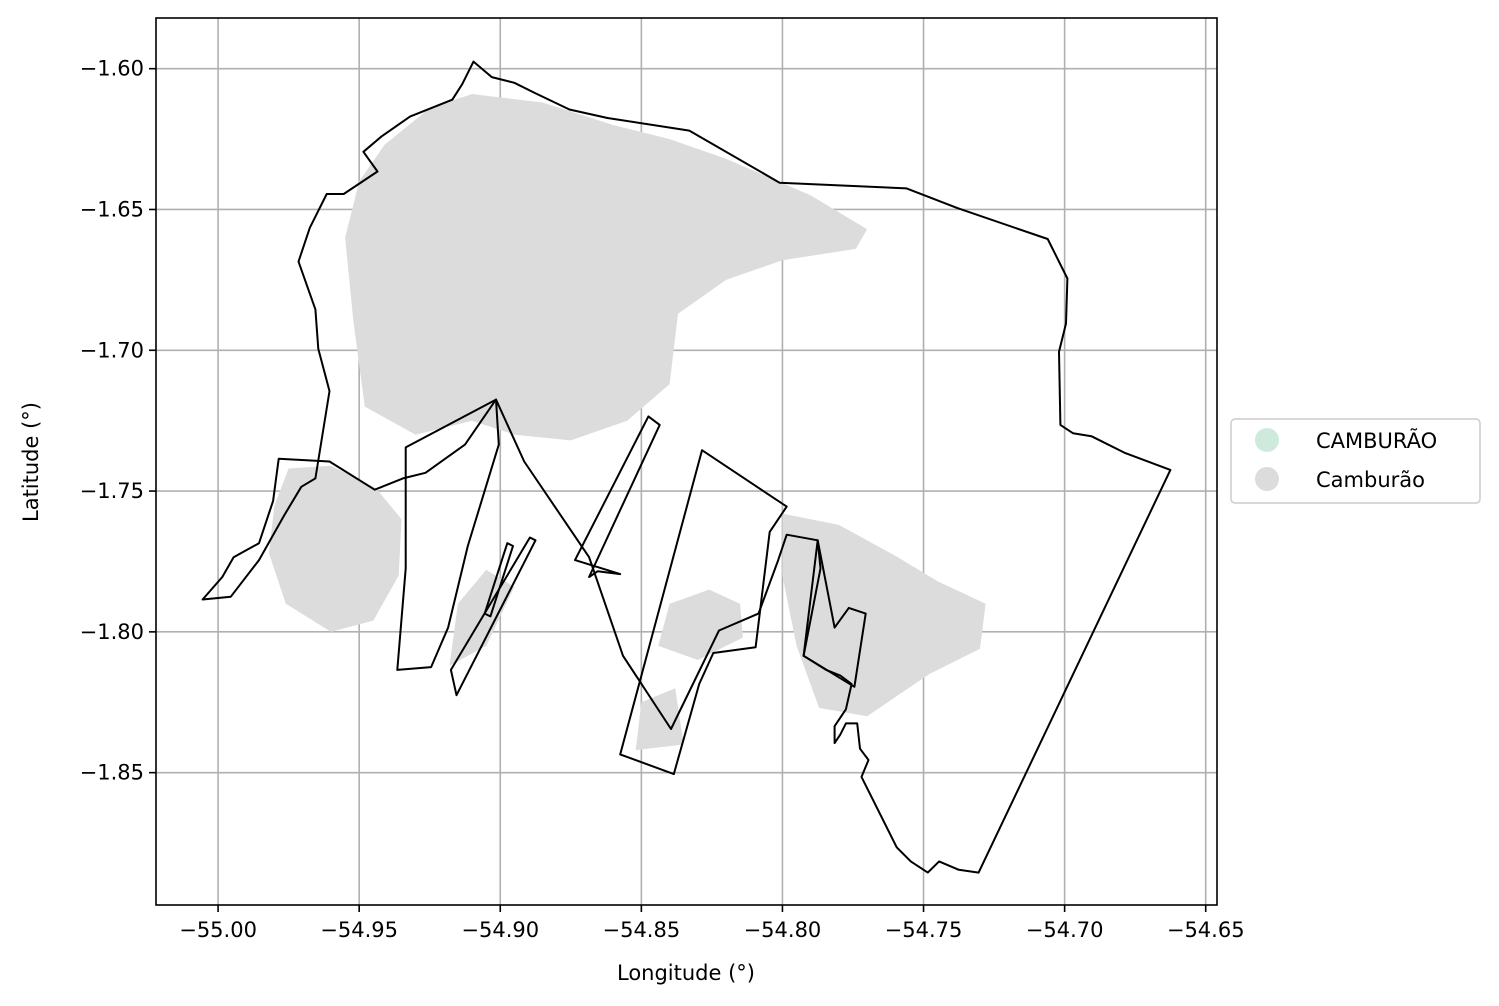  I want to click on x-tick-label-2: −54.90, so click(500, 930).